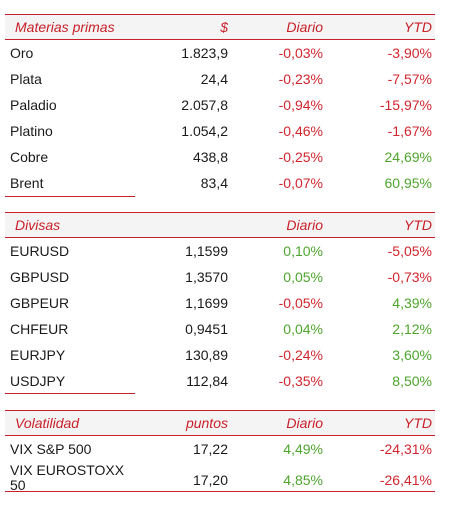 Image resolution: width=455 pixels, height=529 pixels. What do you see at coordinates (220, 225) in the screenshot?
I see `divisas-header: Divisas Diario YTD` at bounding box center [220, 225].